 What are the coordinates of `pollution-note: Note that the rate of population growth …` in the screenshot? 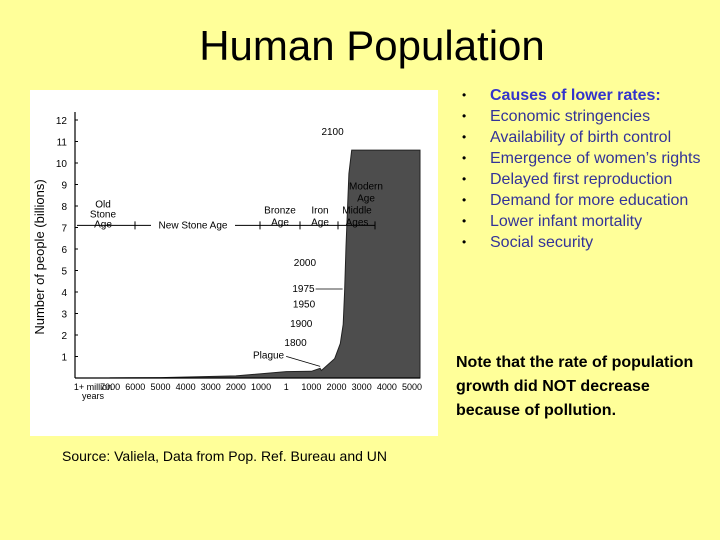 It's located at (575, 386).